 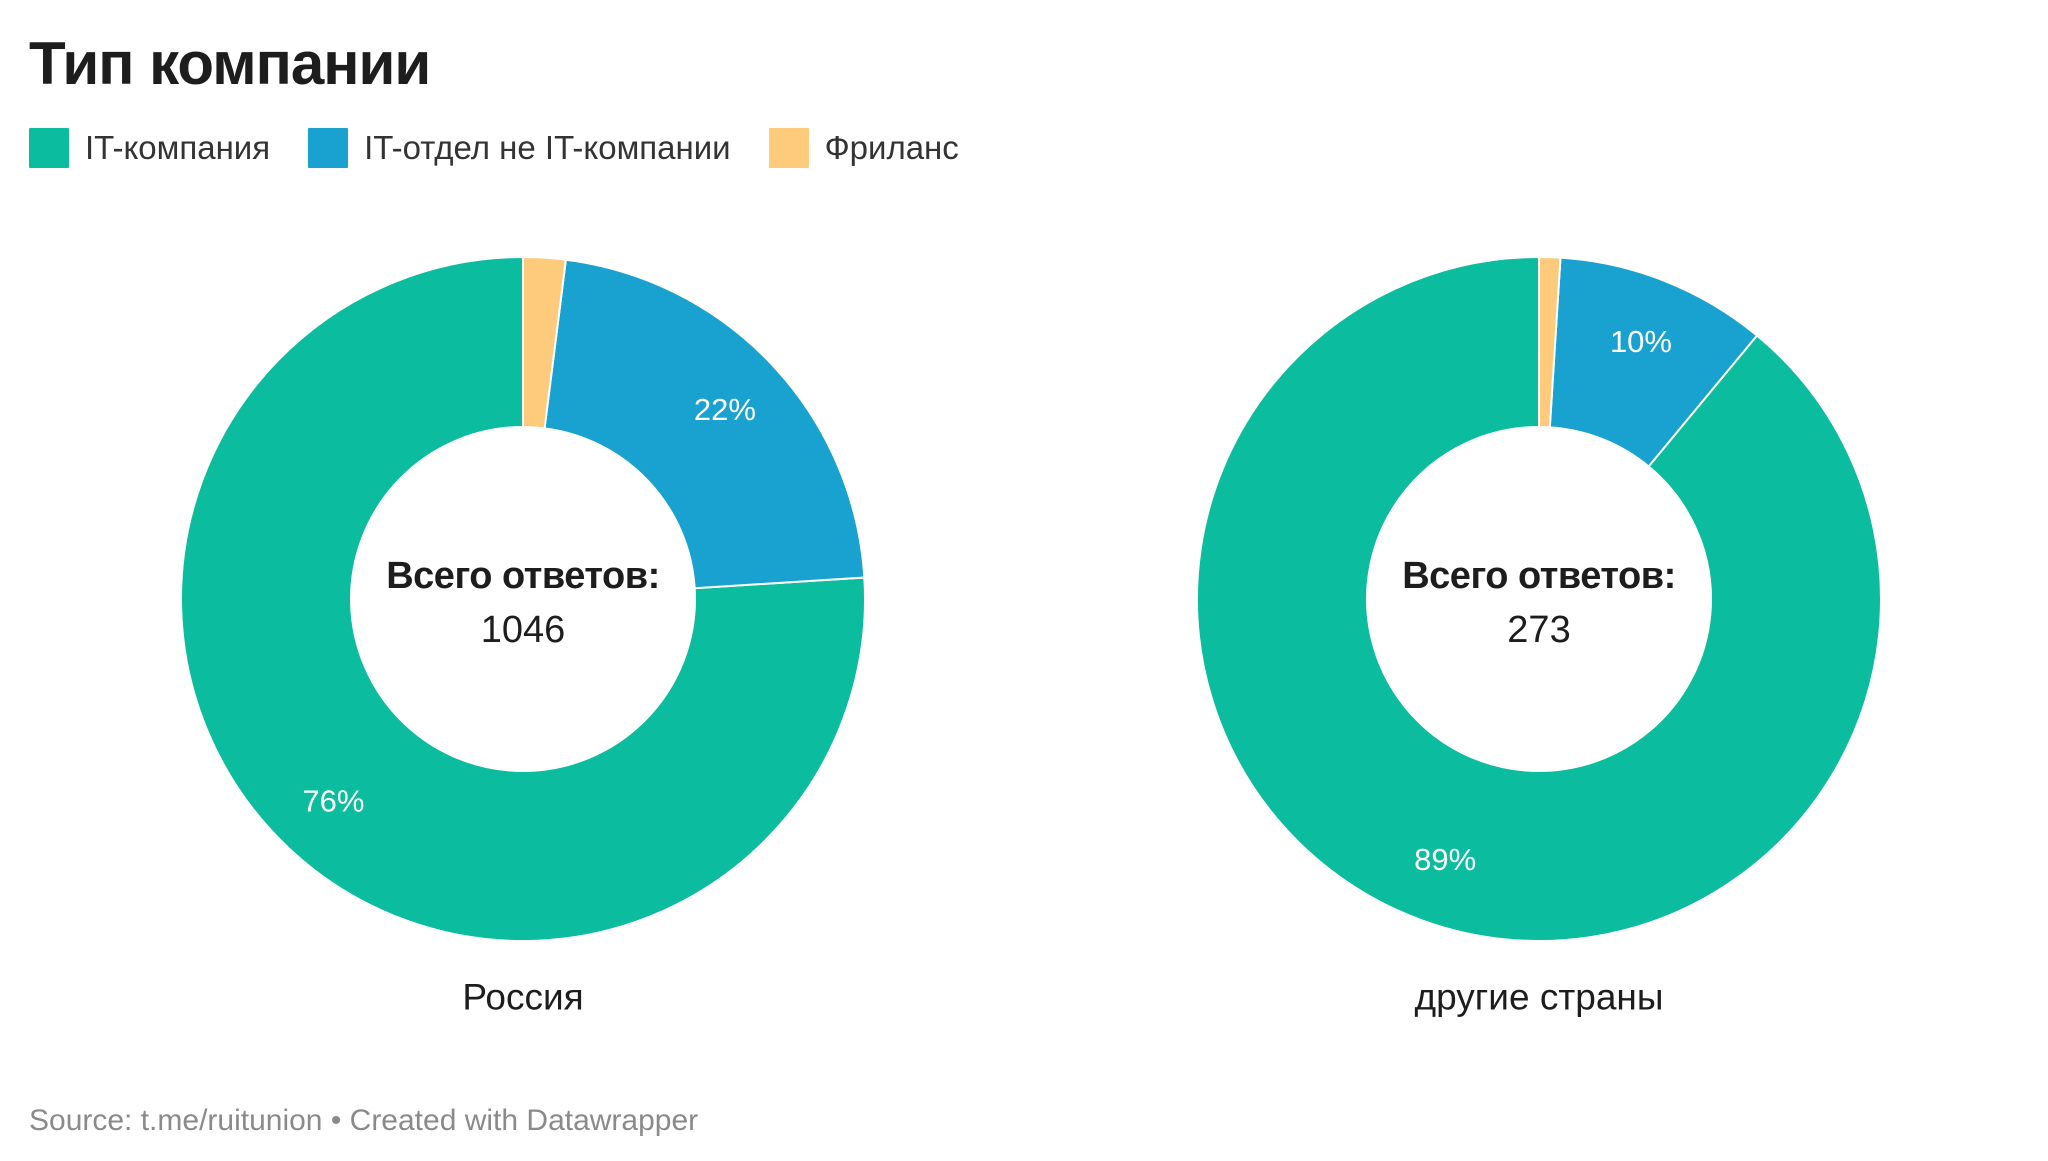 I want to click on legend-swatch-it-department, so click(x=328, y=148).